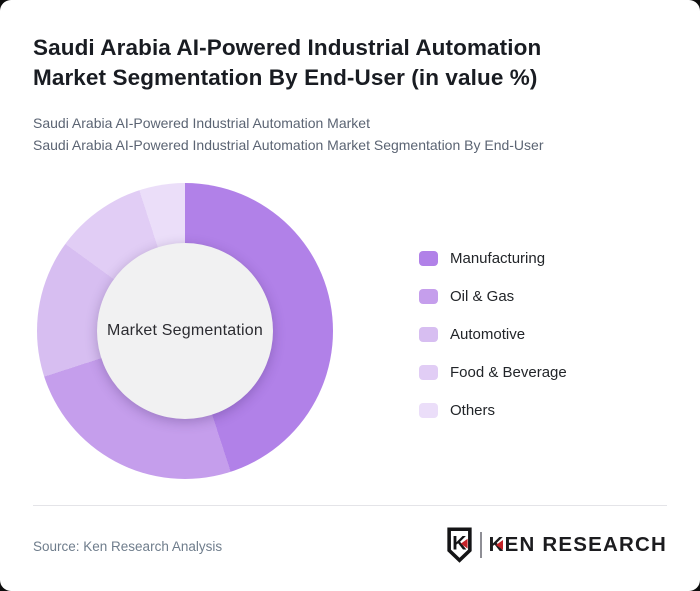 The image size is (700, 591). I want to click on legend-item-manufacturing: Manufacturing, so click(493, 258).